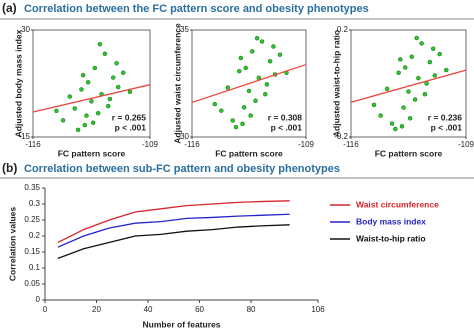 The width and height of the screenshot is (474, 334). Describe the element at coordinates (285, 117) in the screenshot. I see `annotation: r = 0.308` at that location.